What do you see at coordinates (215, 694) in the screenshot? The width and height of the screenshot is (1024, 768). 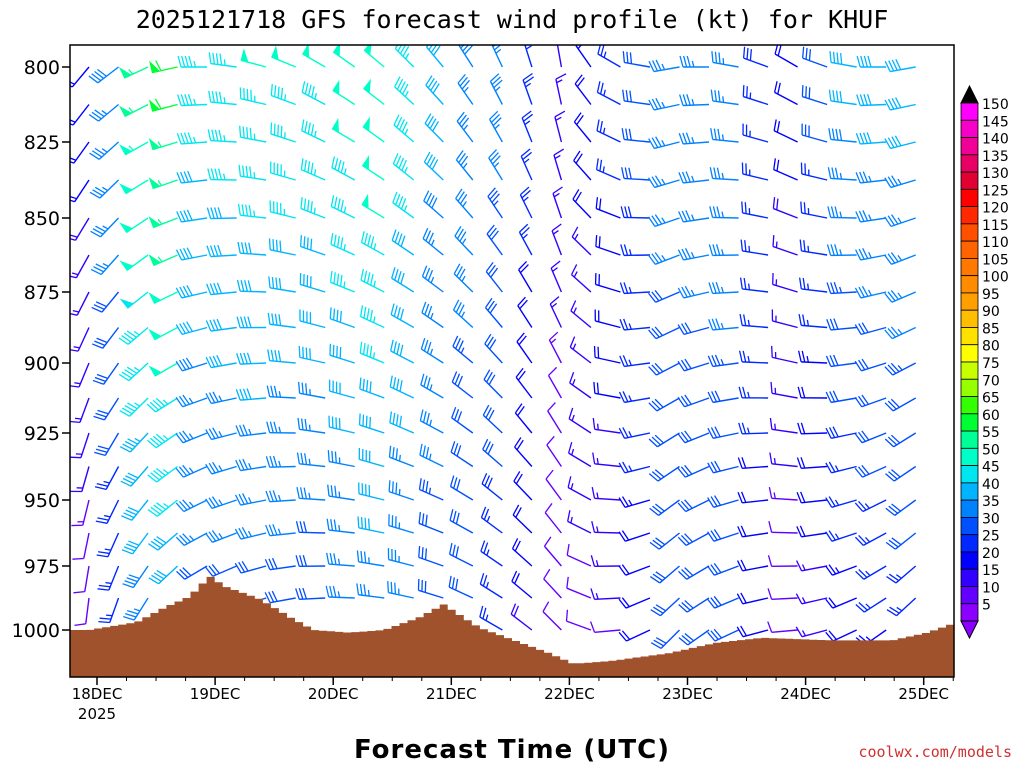 I see `x-tick-label: 19DEC` at bounding box center [215, 694].